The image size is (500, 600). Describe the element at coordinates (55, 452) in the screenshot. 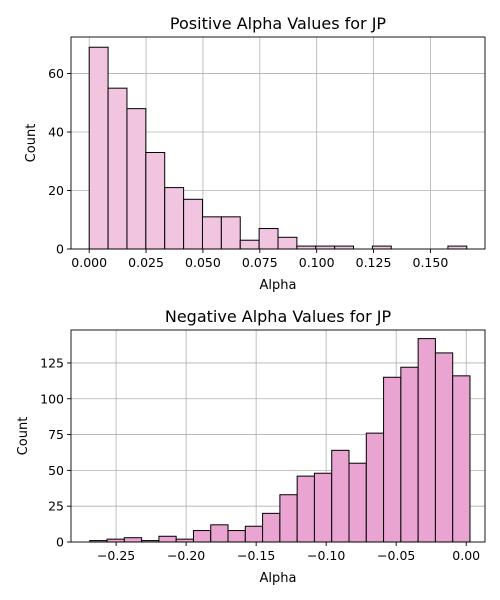

I see `y-axis-ticks: 0 25 50 75 100 125` at that location.